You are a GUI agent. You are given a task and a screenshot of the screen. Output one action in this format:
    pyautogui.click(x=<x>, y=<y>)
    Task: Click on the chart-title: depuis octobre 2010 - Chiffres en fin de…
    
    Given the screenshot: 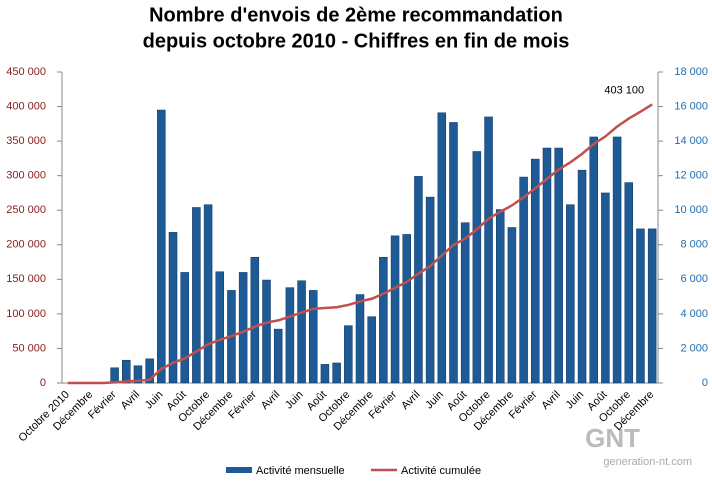 What is the action you would take?
    pyautogui.click(x=356, y=41)
    